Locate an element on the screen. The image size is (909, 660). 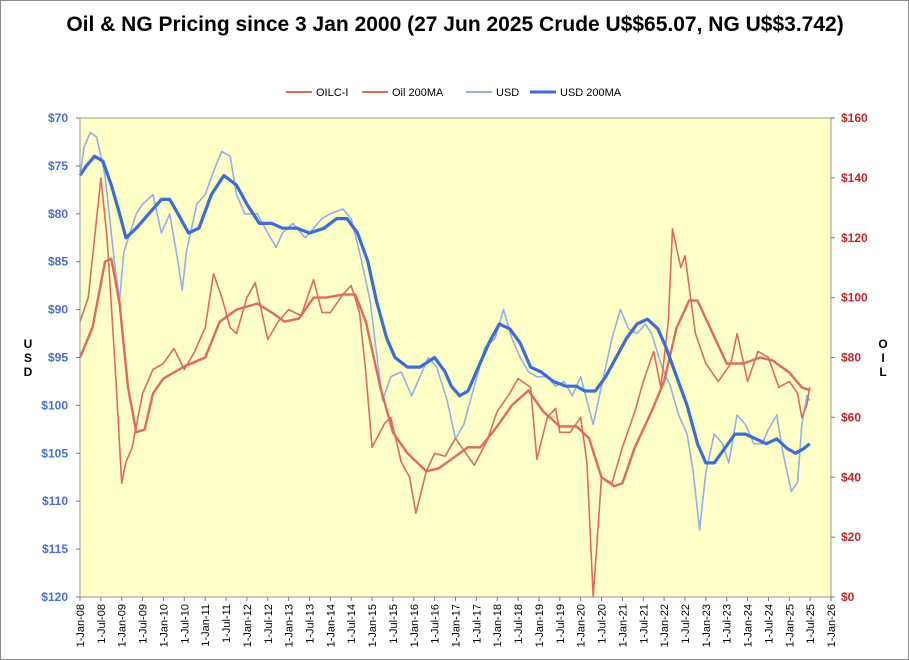
x-tick-label: 1-Jan-12 is located at coordinates (248, 625).